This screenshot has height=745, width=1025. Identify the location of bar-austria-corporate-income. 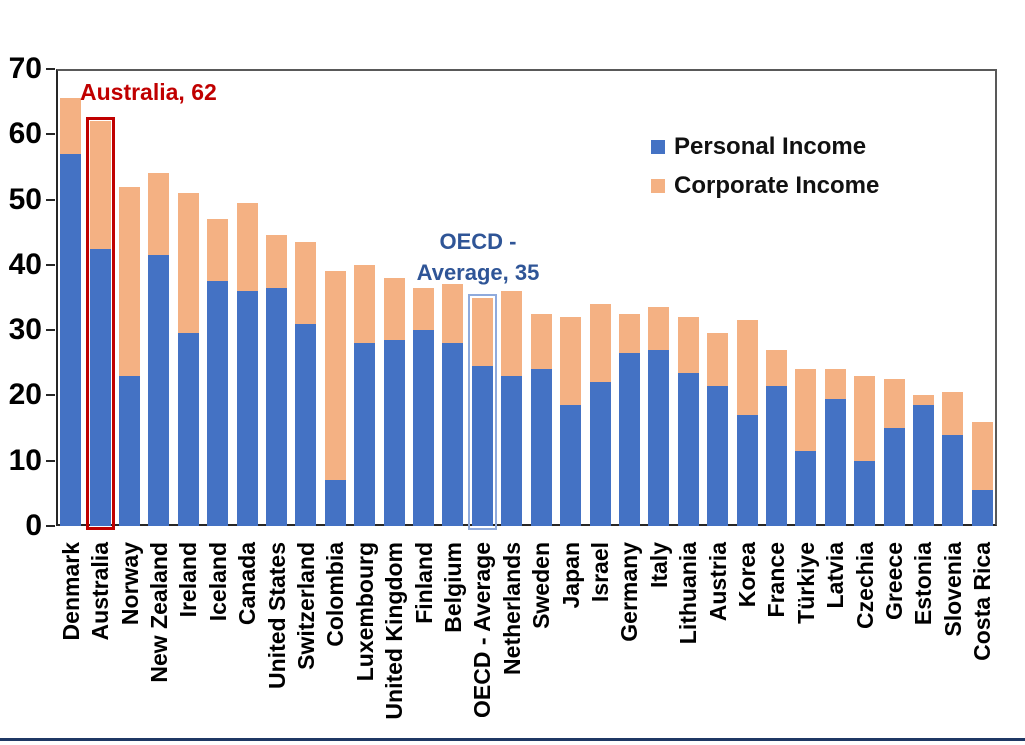
(718, 359).